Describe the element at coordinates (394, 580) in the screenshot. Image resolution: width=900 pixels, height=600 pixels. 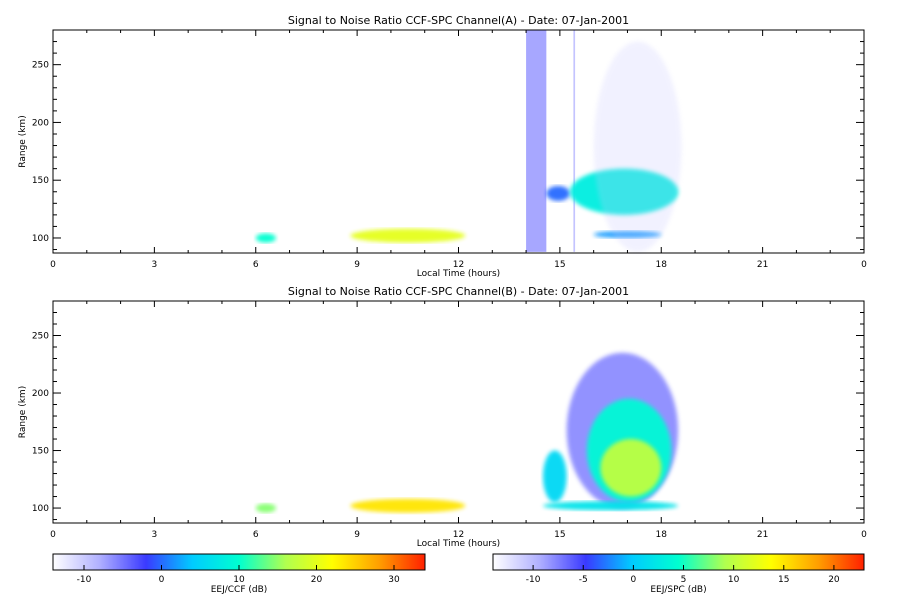
I see `colorbar-tick-label: 30` at that location.